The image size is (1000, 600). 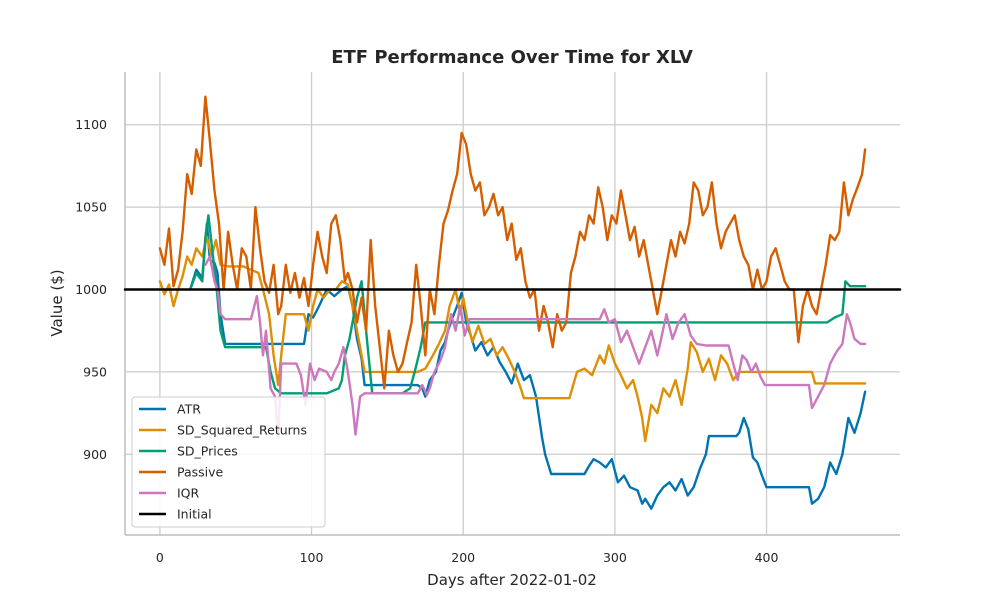 I want to click on legend-label-iqr: IQR, so click(x=188, y=493).